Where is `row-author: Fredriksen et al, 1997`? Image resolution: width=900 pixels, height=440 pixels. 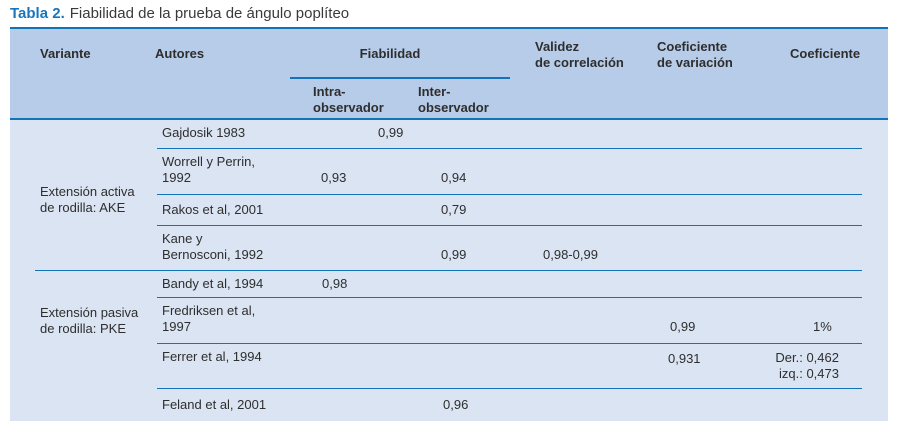 row-author: Fredriksen et al, 1997 is located at coordinates (209, 318).